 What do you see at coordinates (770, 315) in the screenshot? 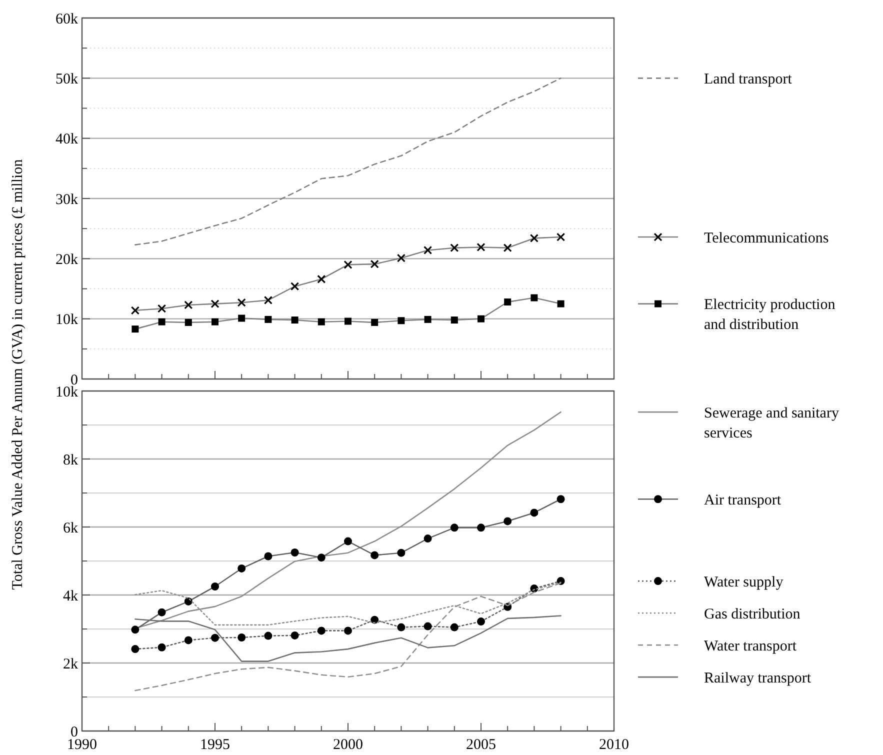
I see `legend-label: Electricity production and distribution` at bounding box center [770, 315].